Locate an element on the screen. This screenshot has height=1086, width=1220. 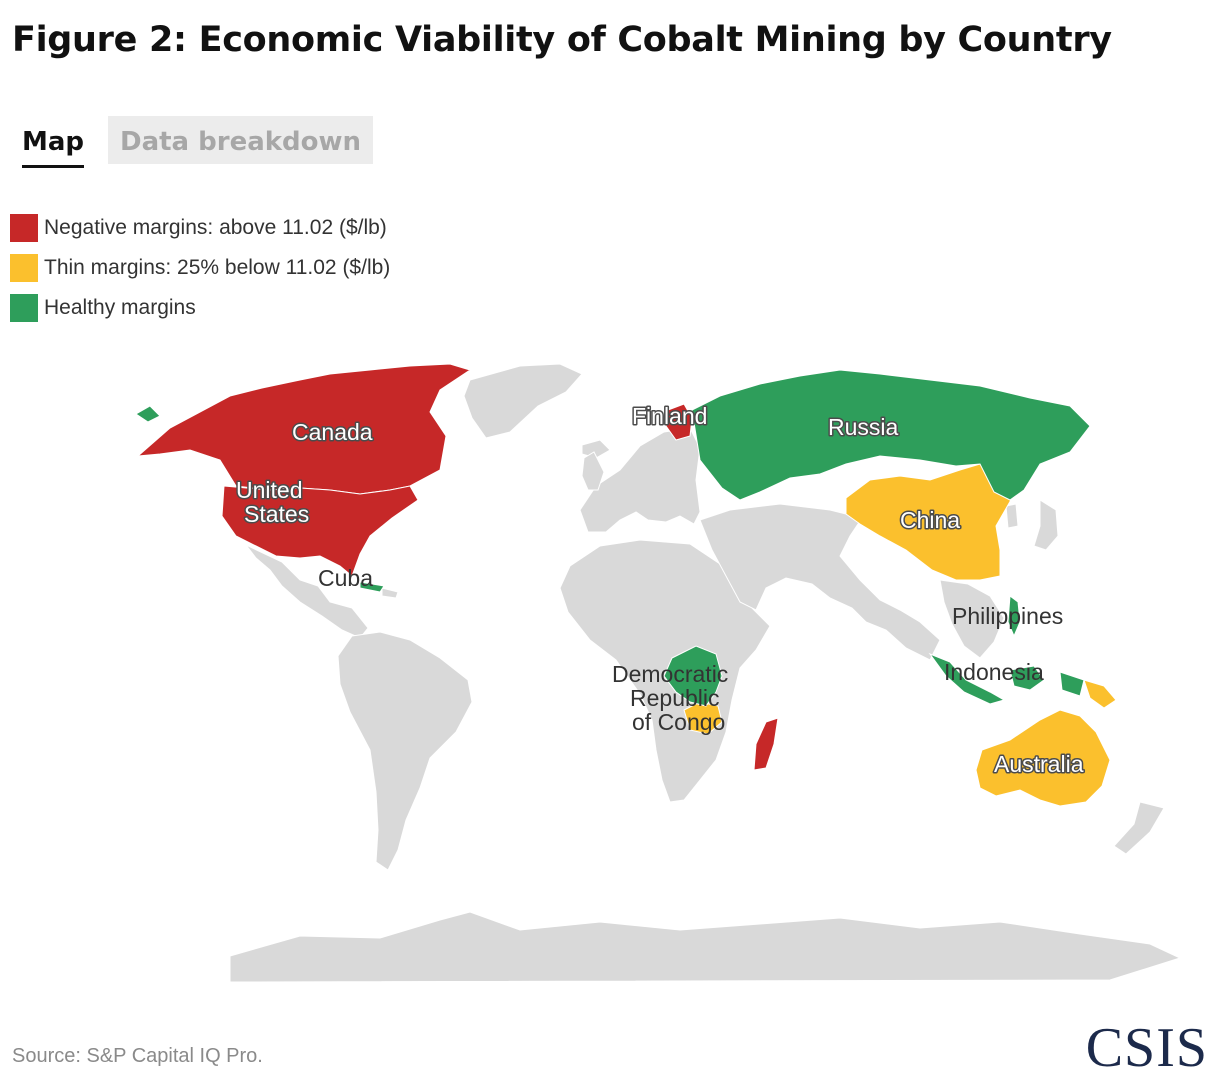
label-drc-line1: Democratic is located at coordinates (670, 674).